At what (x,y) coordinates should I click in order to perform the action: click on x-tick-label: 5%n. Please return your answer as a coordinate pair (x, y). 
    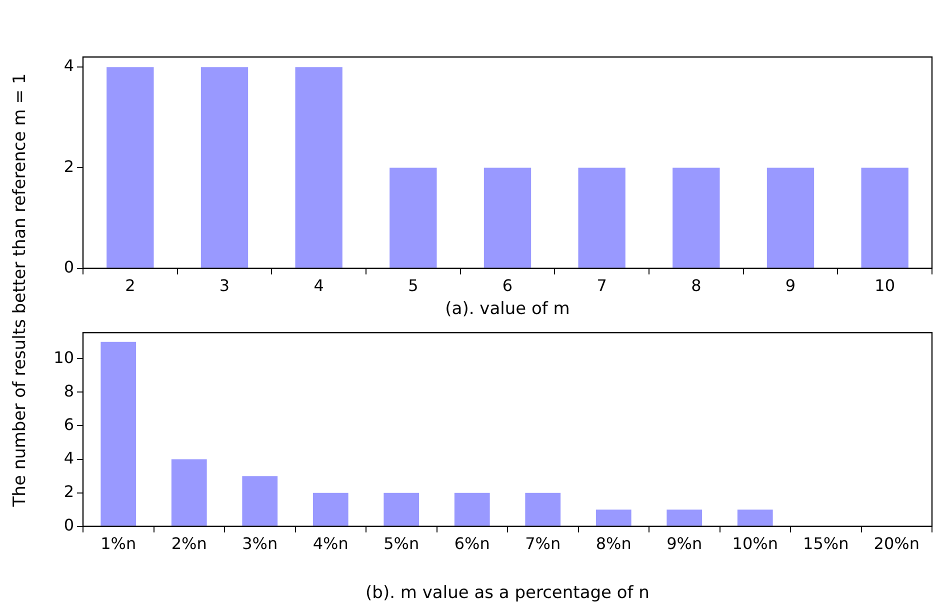
    Looking at the image, I should click on (402, 544).